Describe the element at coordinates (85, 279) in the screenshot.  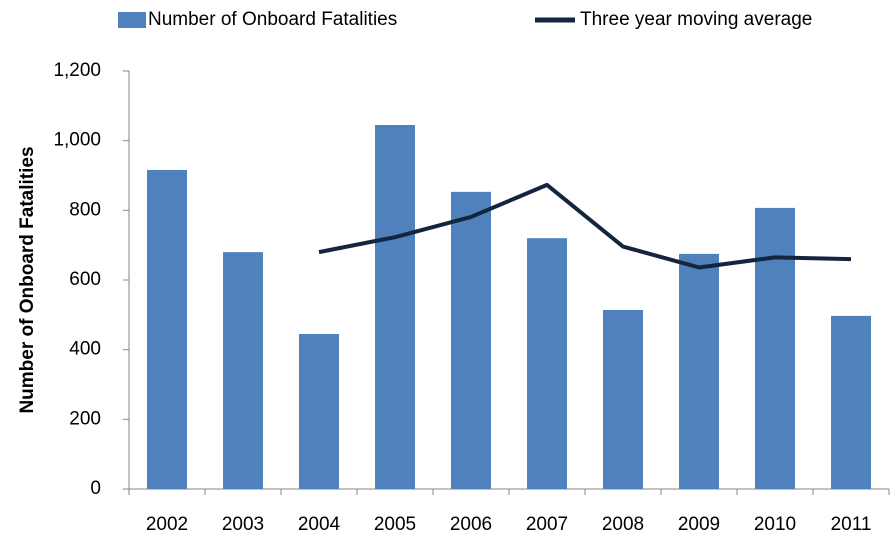
I see `y-tick-label: 600` at that location.